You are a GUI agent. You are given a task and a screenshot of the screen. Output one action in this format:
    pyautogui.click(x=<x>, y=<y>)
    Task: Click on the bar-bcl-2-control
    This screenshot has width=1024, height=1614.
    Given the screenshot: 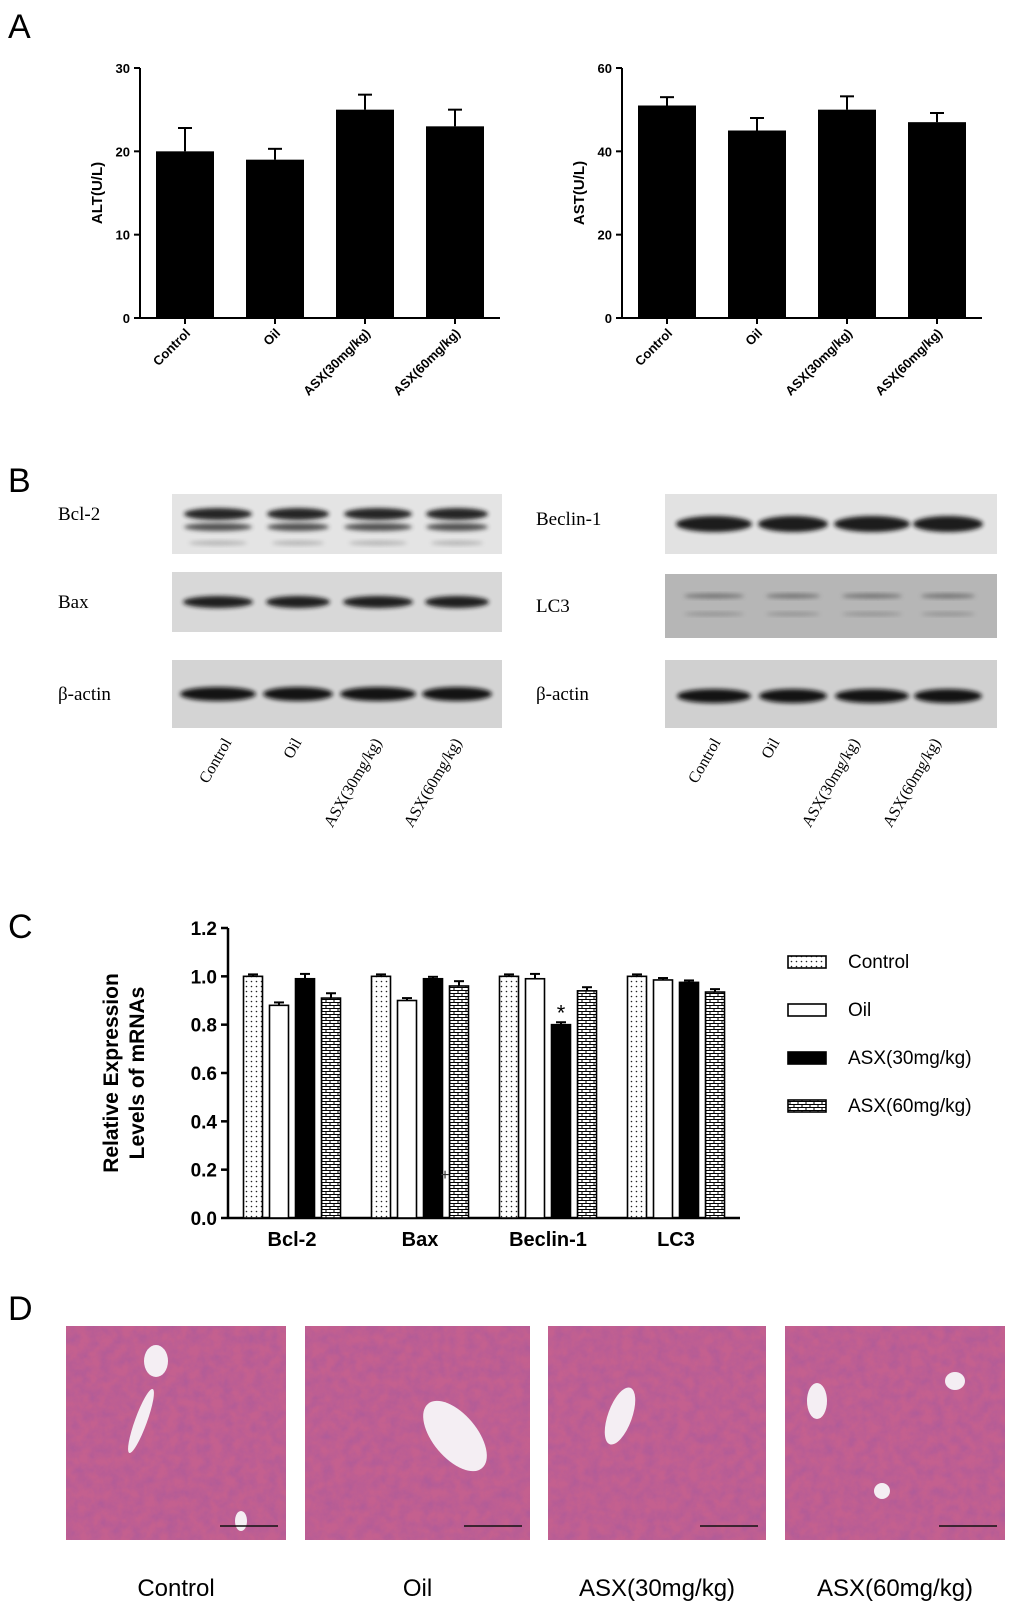 What is the action you would take?
    pyautogui.click(x=253, y=1097)
    